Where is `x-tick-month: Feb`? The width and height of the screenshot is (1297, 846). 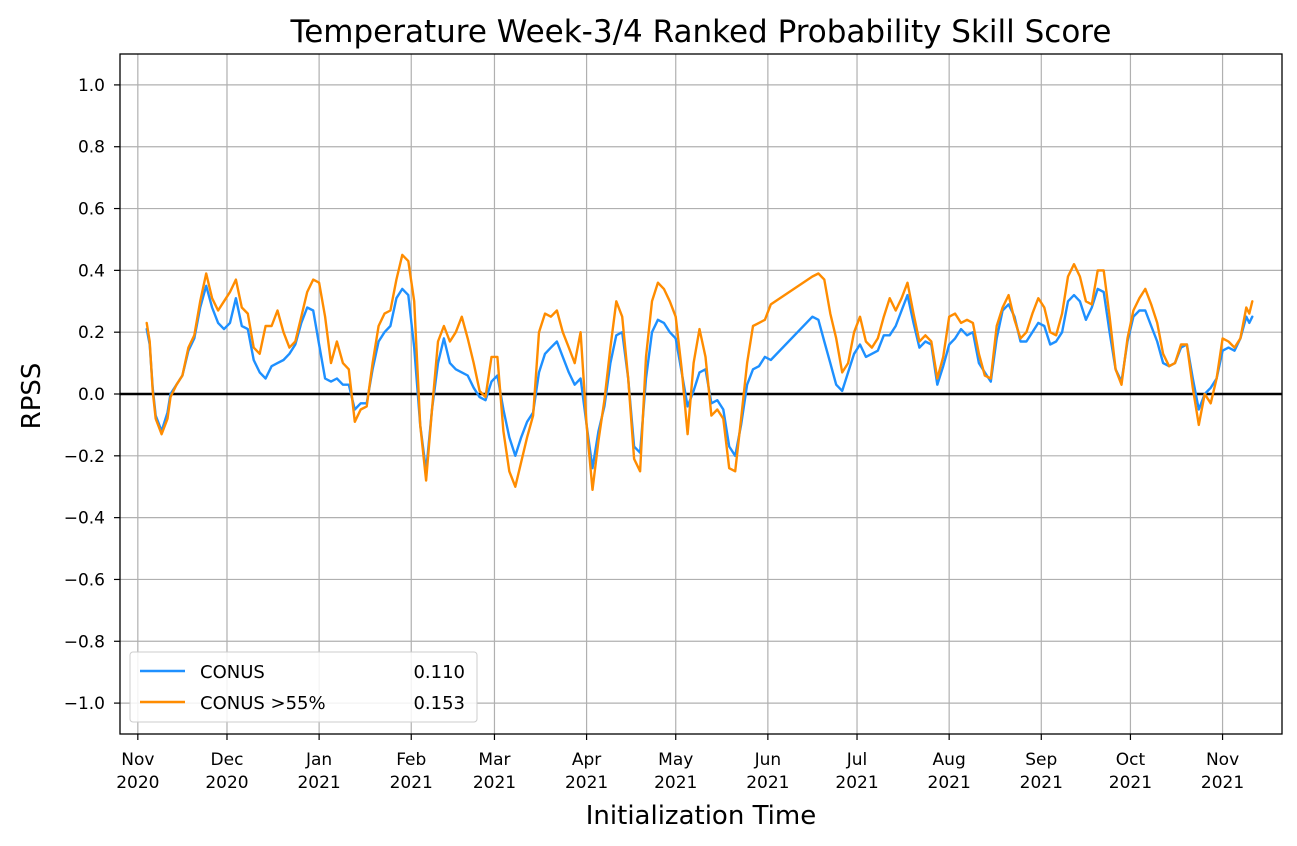
x-tick-month: Feb is located at coordinates (411, 760).